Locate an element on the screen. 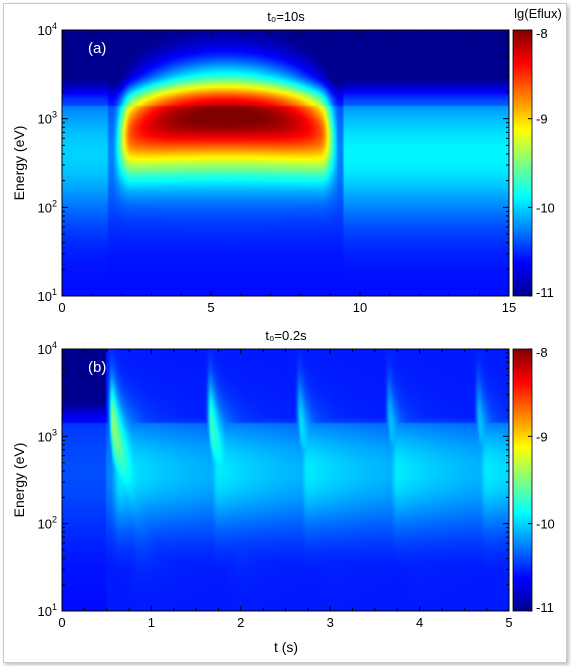  x-tick-label: 1 is located at coordinates (151, 622).